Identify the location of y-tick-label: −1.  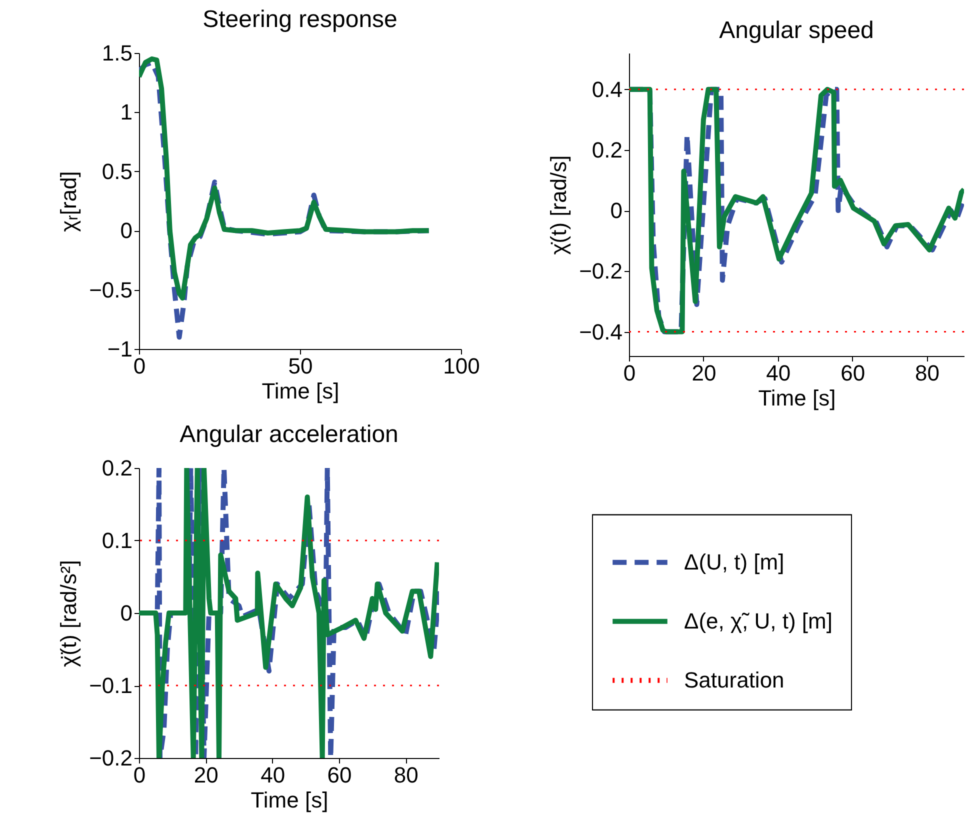
(119, 349).